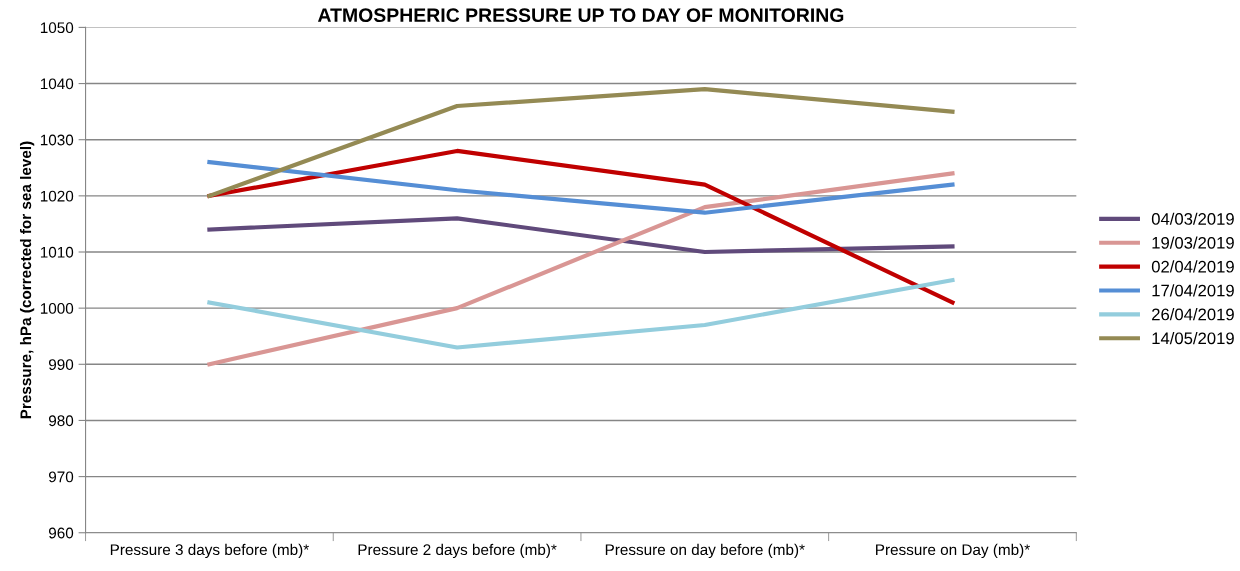  What do you see at coordinates (61, 477) in the screenshot?
I see `y-tick-label: 970` at bounding box center [61, 477].